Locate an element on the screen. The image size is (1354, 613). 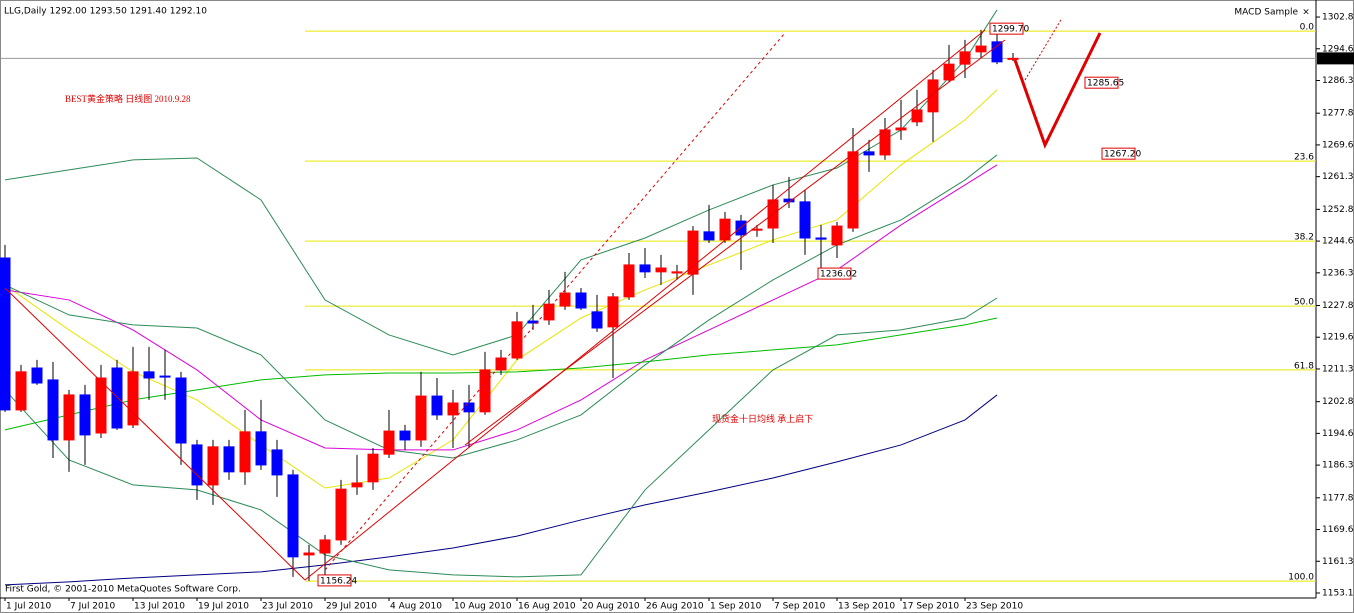
price-tag-label: 1267.20 is located at coordinates (1122, 155).